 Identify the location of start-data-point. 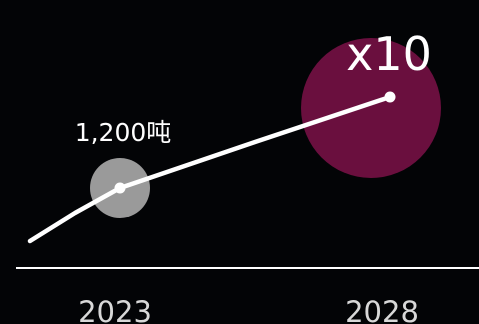
(120, 188).